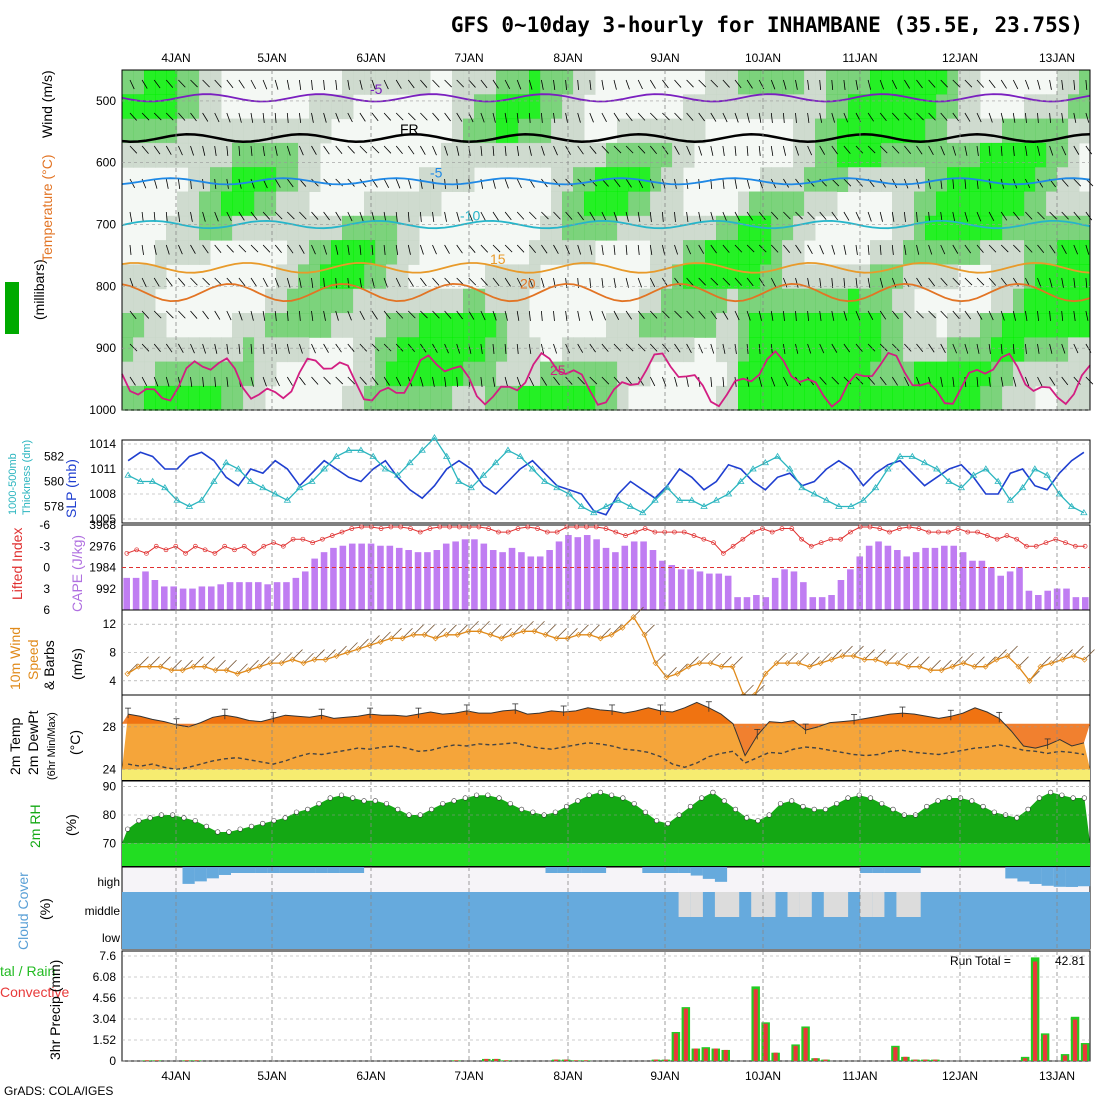 The width and height of the screenshot is (1100, 1100). What do you see at coordinates (606, 818) in the screenshot?
I see `rh-area` at bounding box center [606, 818].